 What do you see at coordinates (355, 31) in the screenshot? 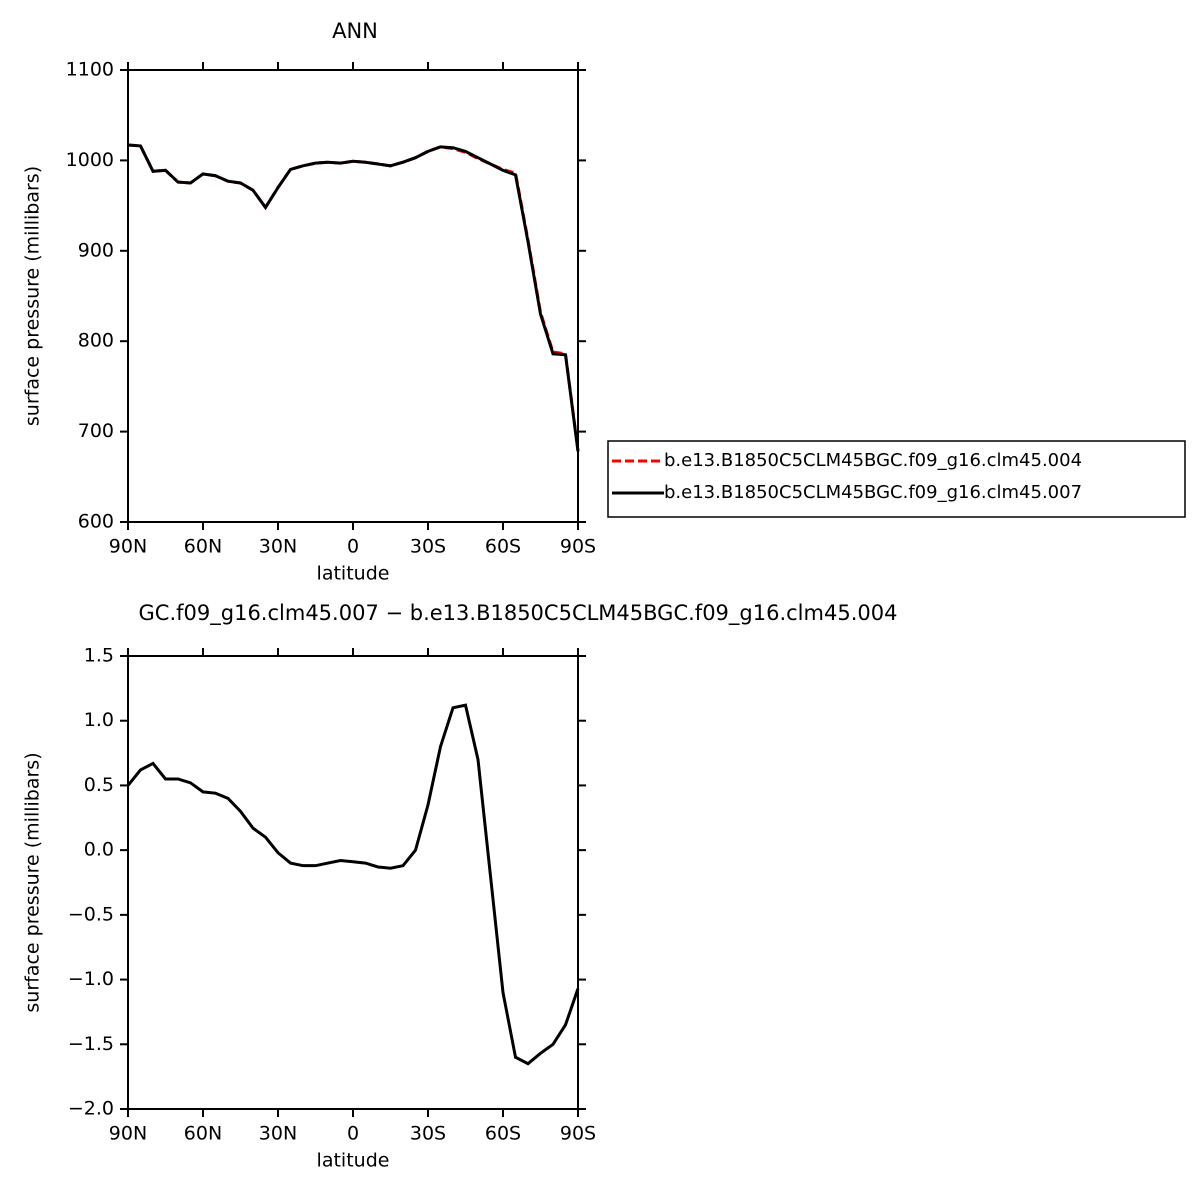
I see `chart-title: ANN` at bounding box center [355, 31].